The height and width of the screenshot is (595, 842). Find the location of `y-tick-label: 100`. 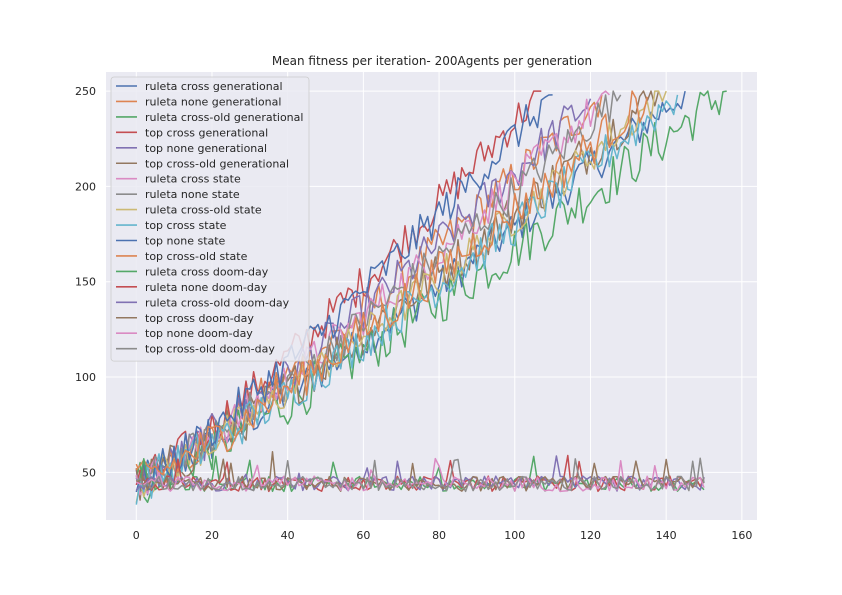

y-tick-label: 100 is located at coordinates (85, 377).